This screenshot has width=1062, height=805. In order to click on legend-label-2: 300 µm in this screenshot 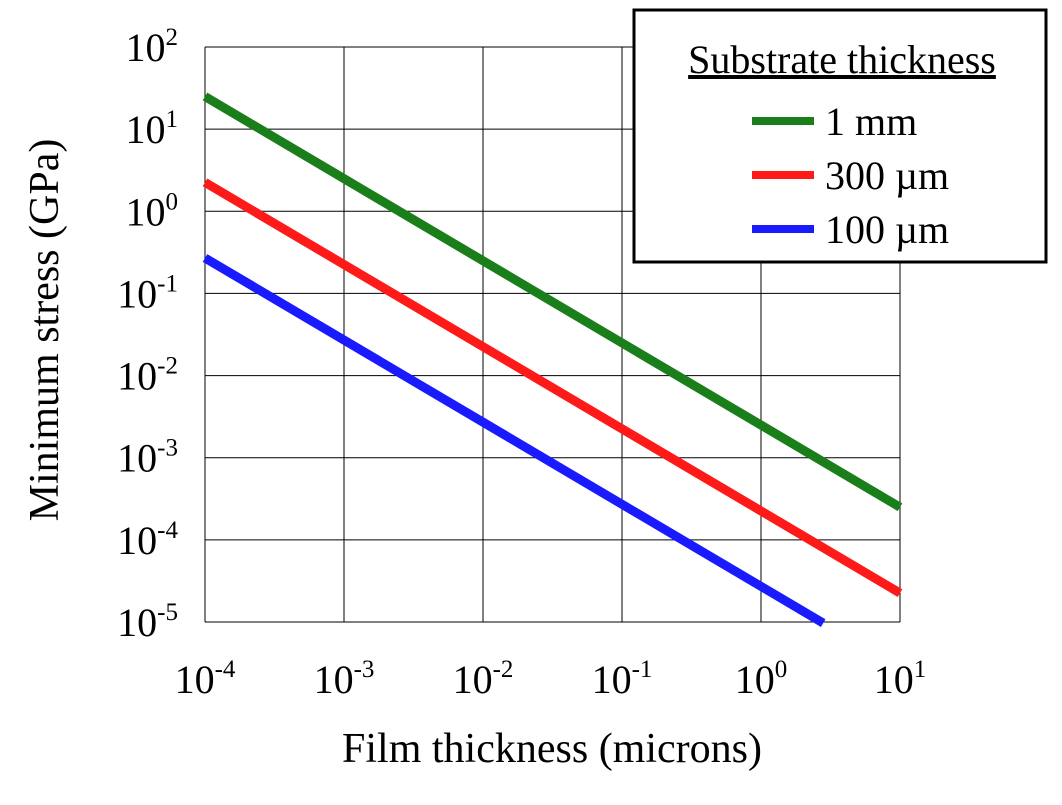, I will do `click(887, 175)`.